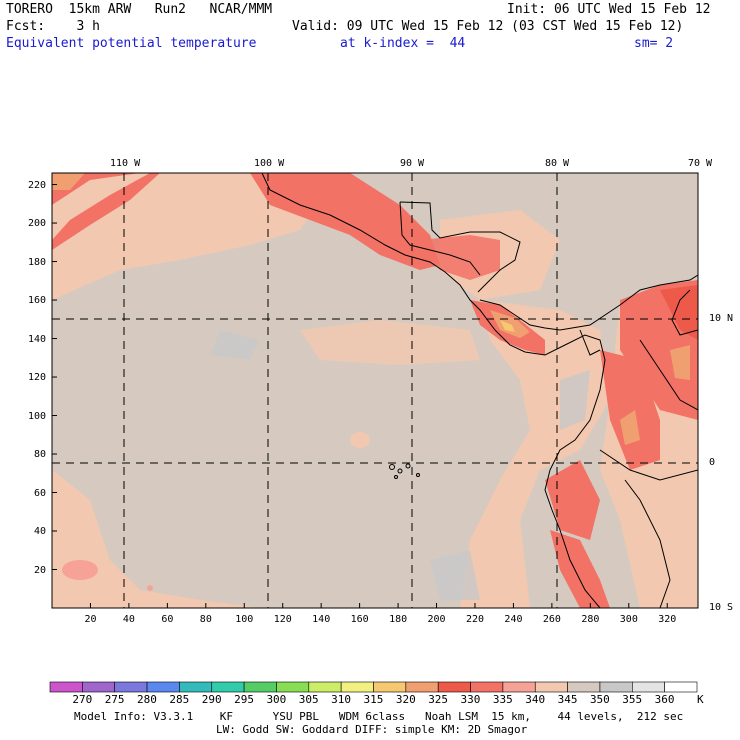 The height and width of the screenshot is (740, 740). I want to click on forecast-hour: Fcst: 3 h, so click(53, 26).